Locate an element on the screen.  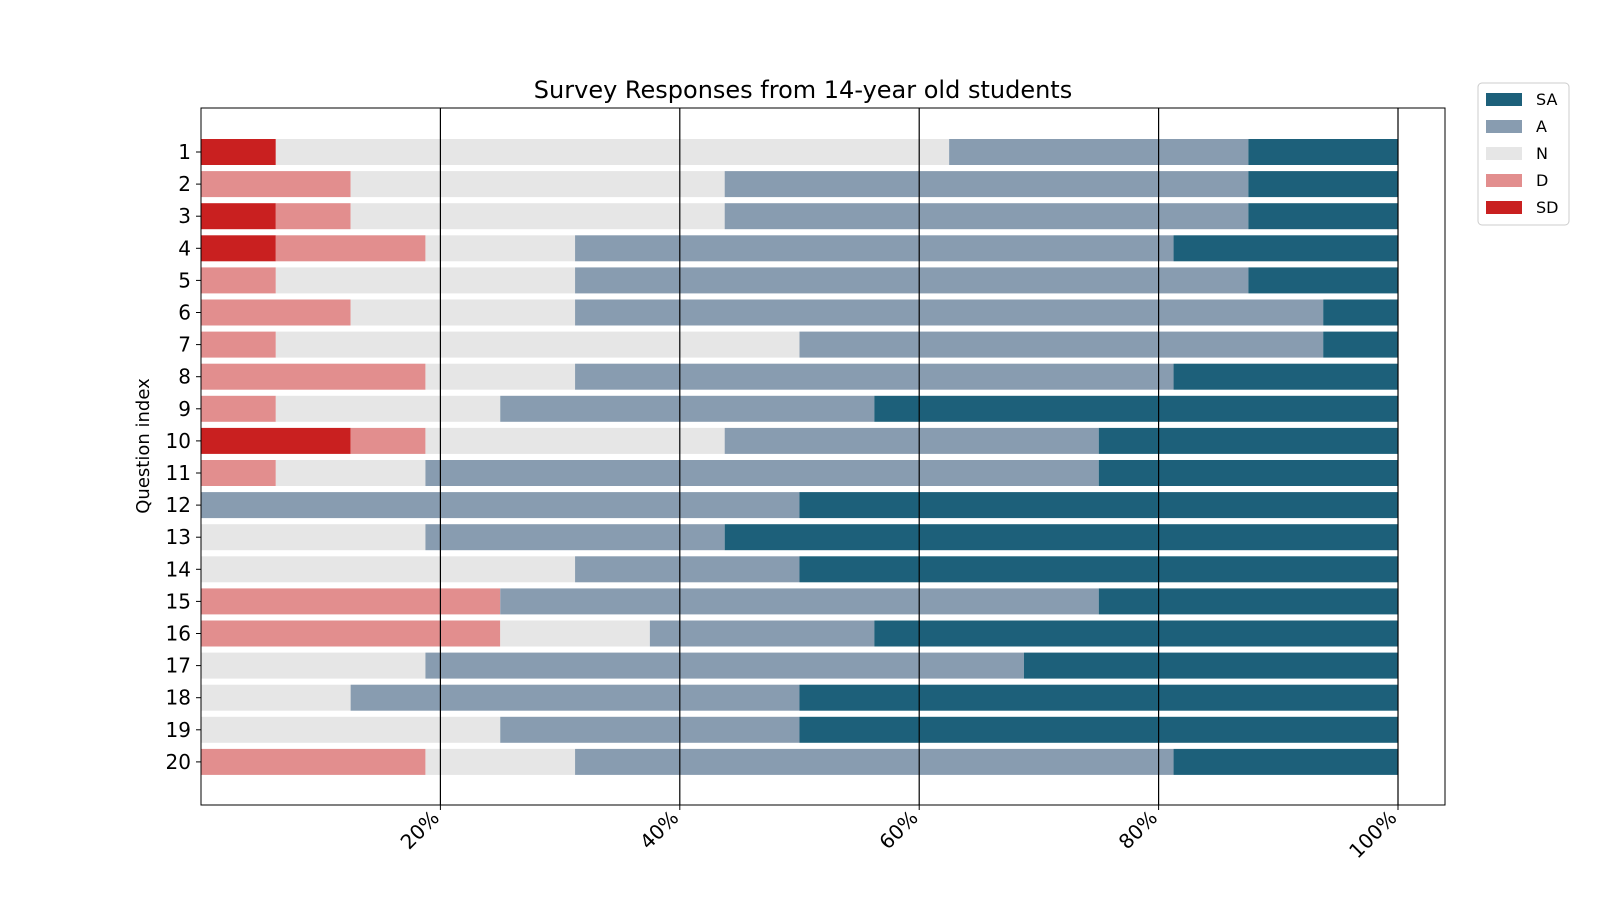
bar-sa-q20 is located at coordinates (1285, 761).